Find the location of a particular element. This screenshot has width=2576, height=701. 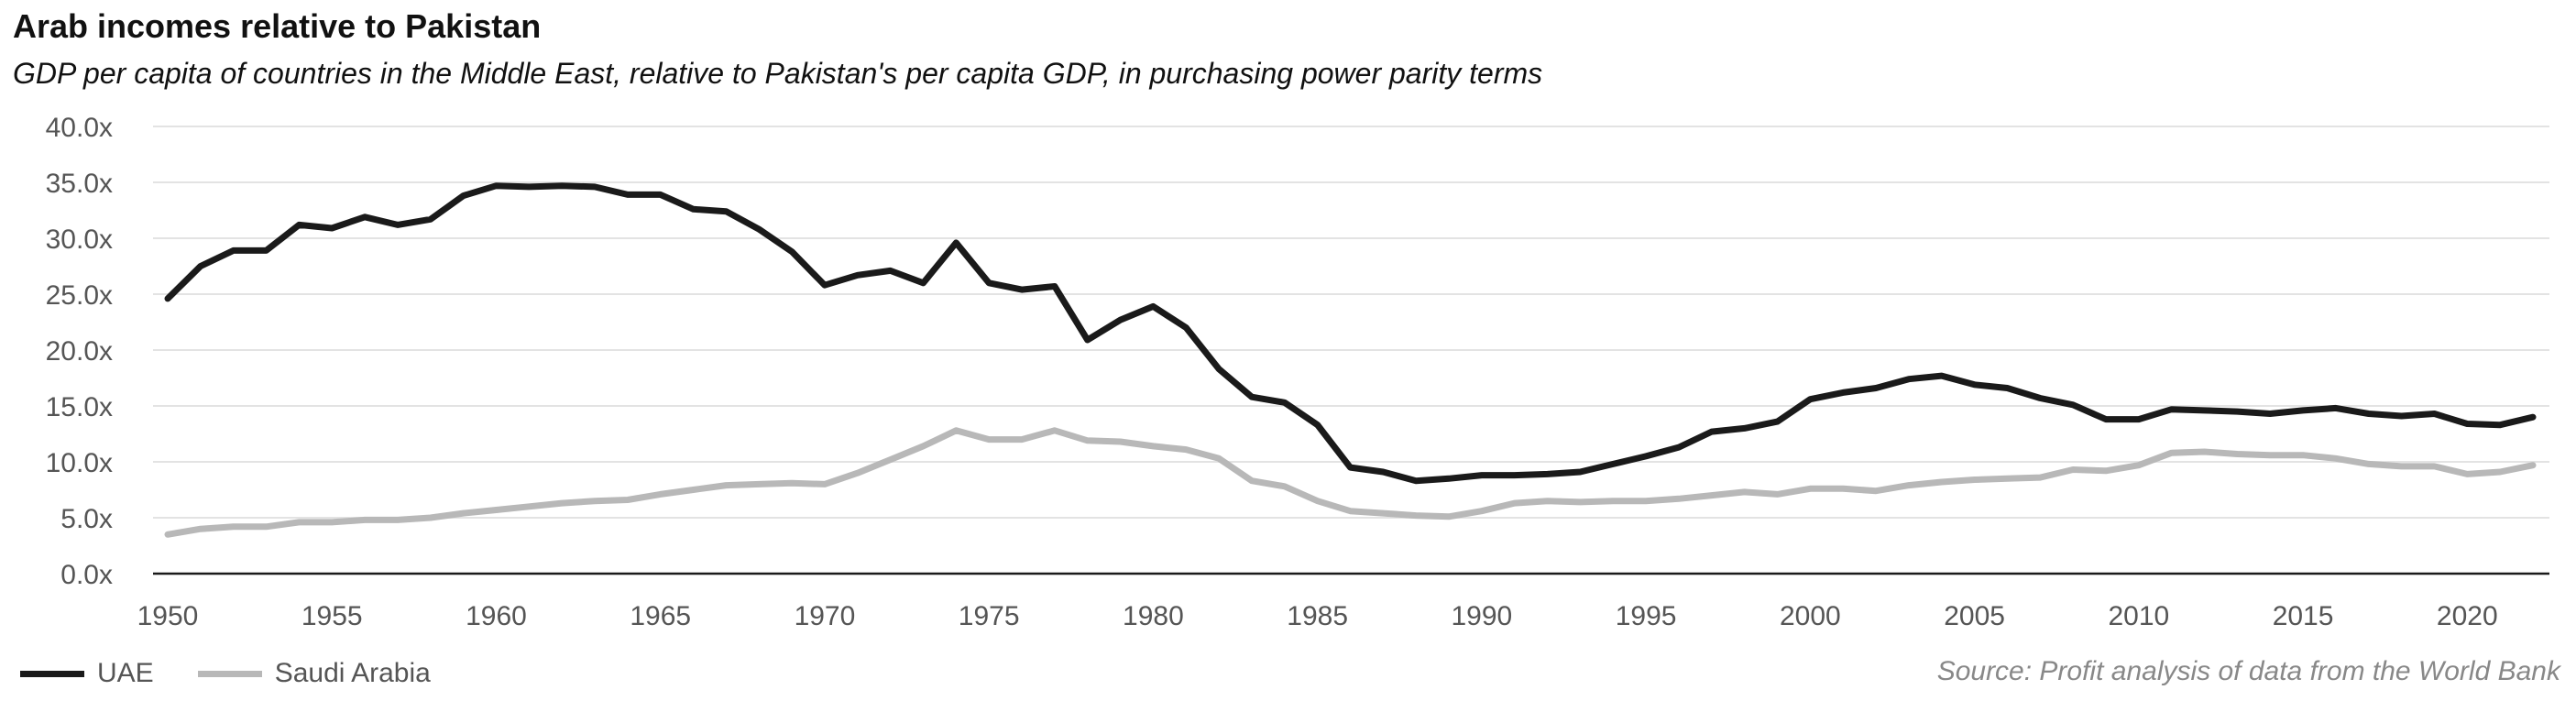

y-tick-label: 25.0x is located at coordinates (79, 295).